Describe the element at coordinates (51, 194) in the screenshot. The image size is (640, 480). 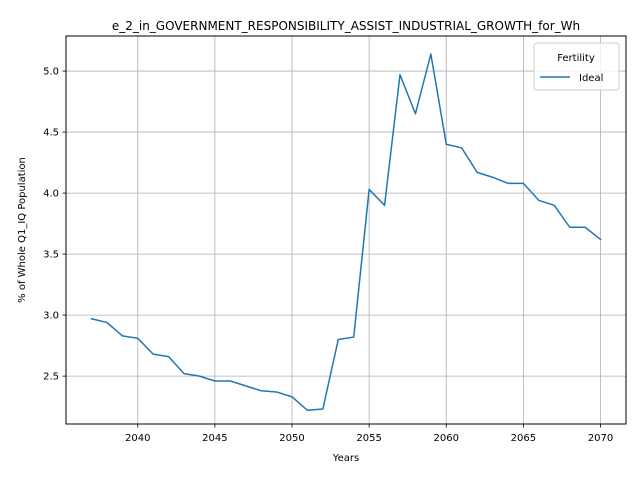
I see `y-tick-label: 4.0` at that location.